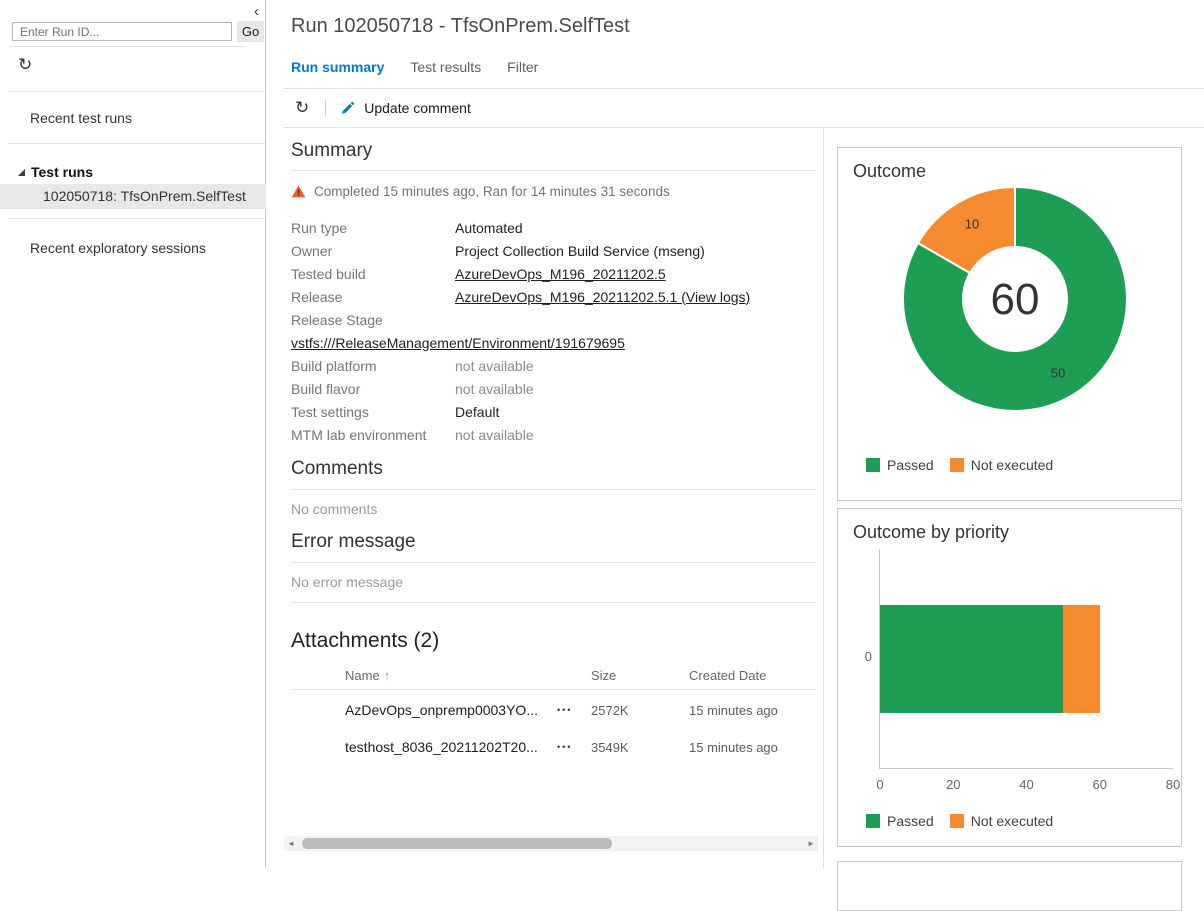  Describe the element at coordinates (457, 843) in the screenshot. I see `scrollbar-thumb` at that location.